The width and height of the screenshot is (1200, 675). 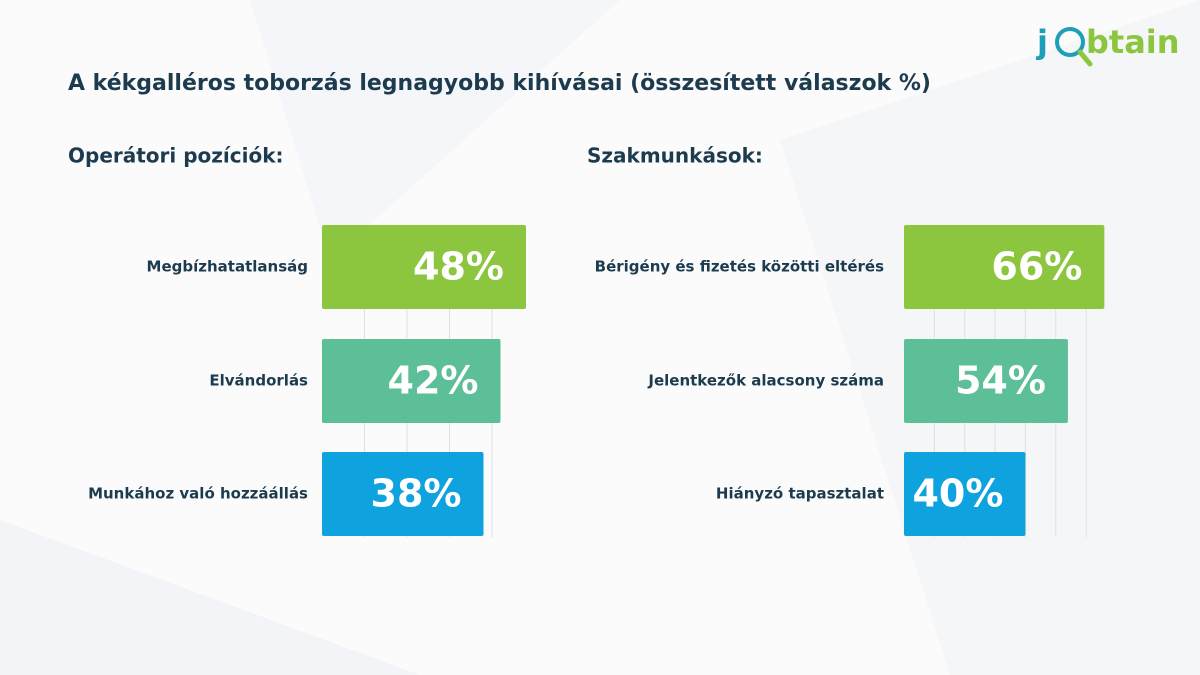 What do you see at coordinates (800, 494) in the screenshot?
I see `category-label: Hiányzó tapasztalat` at bounding box center [800, 494].